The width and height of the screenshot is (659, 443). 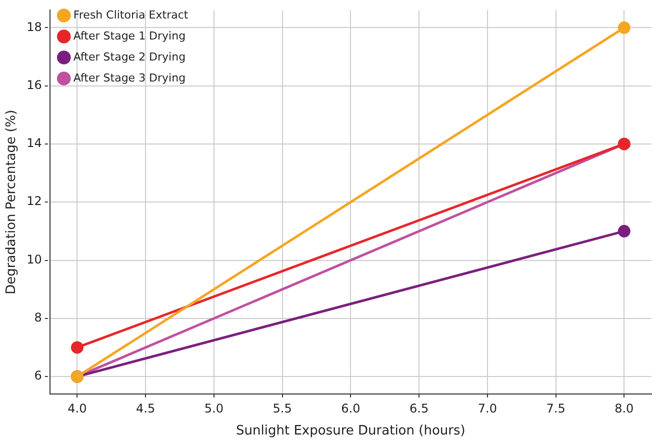 I want to click on legend-label: After Stage 2 Drying, so click(x=129, y=57).